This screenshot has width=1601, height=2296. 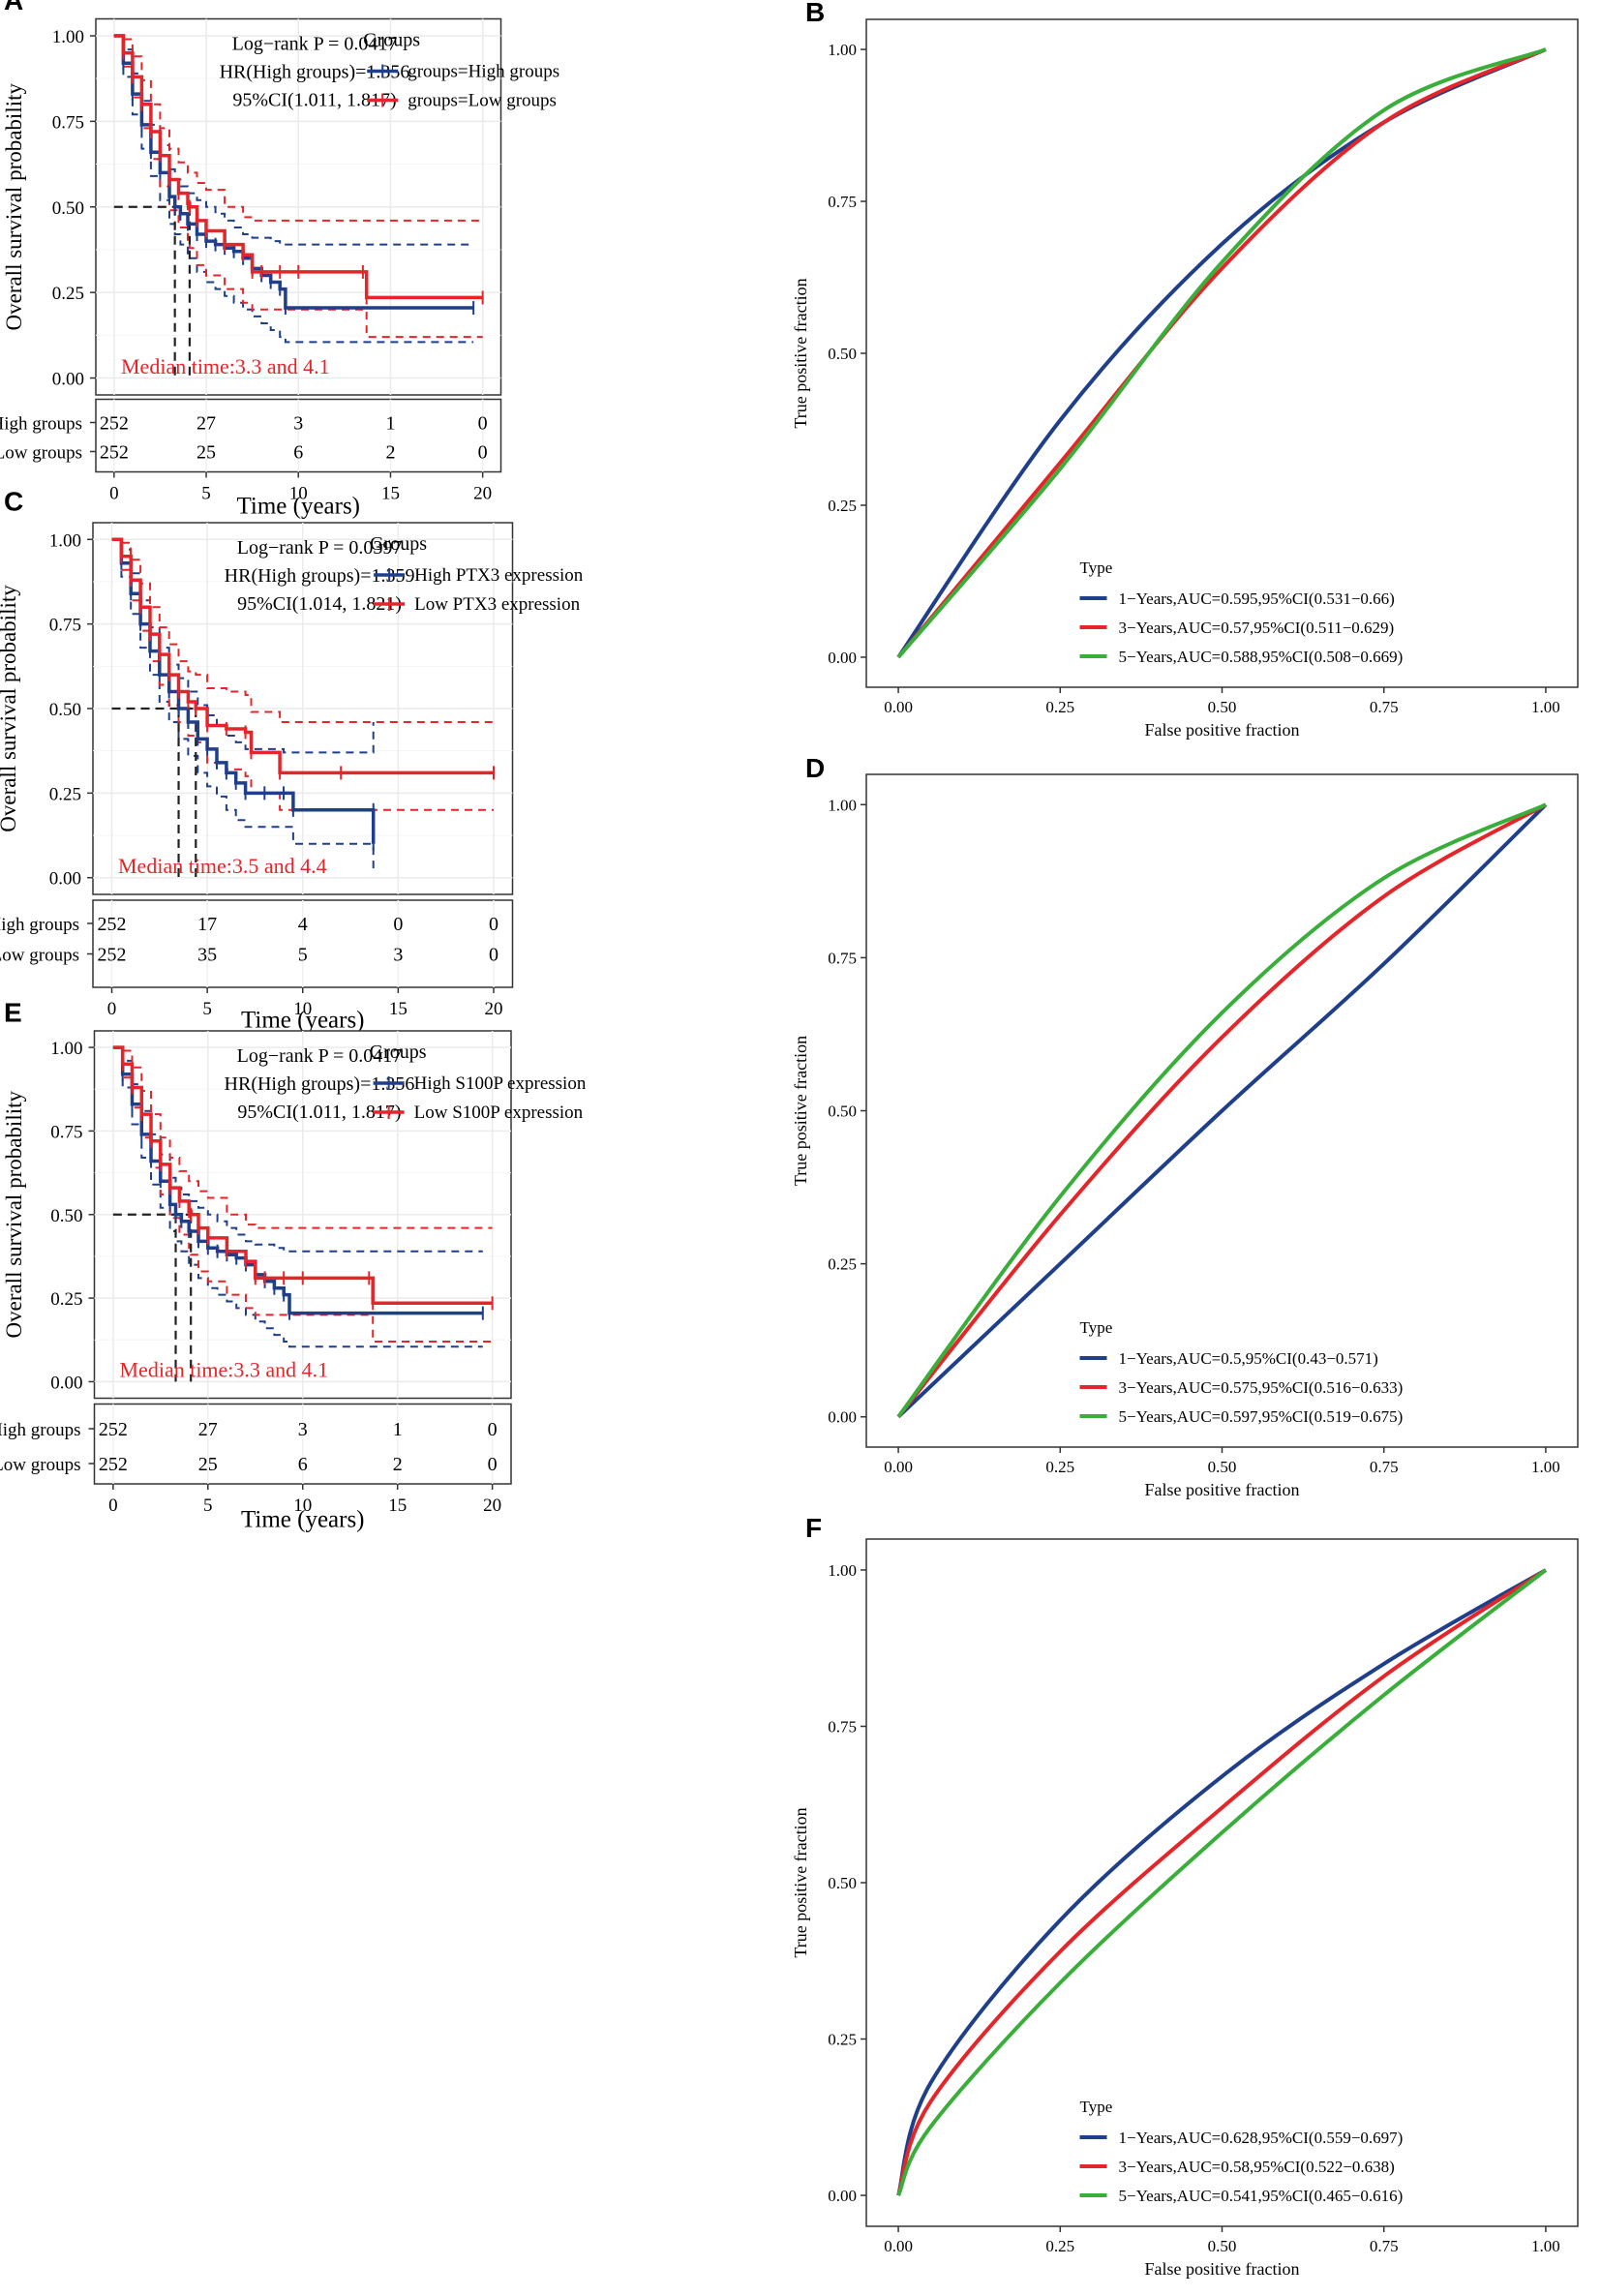 I want to click on plot-frame, so click(x=1222, y=353).